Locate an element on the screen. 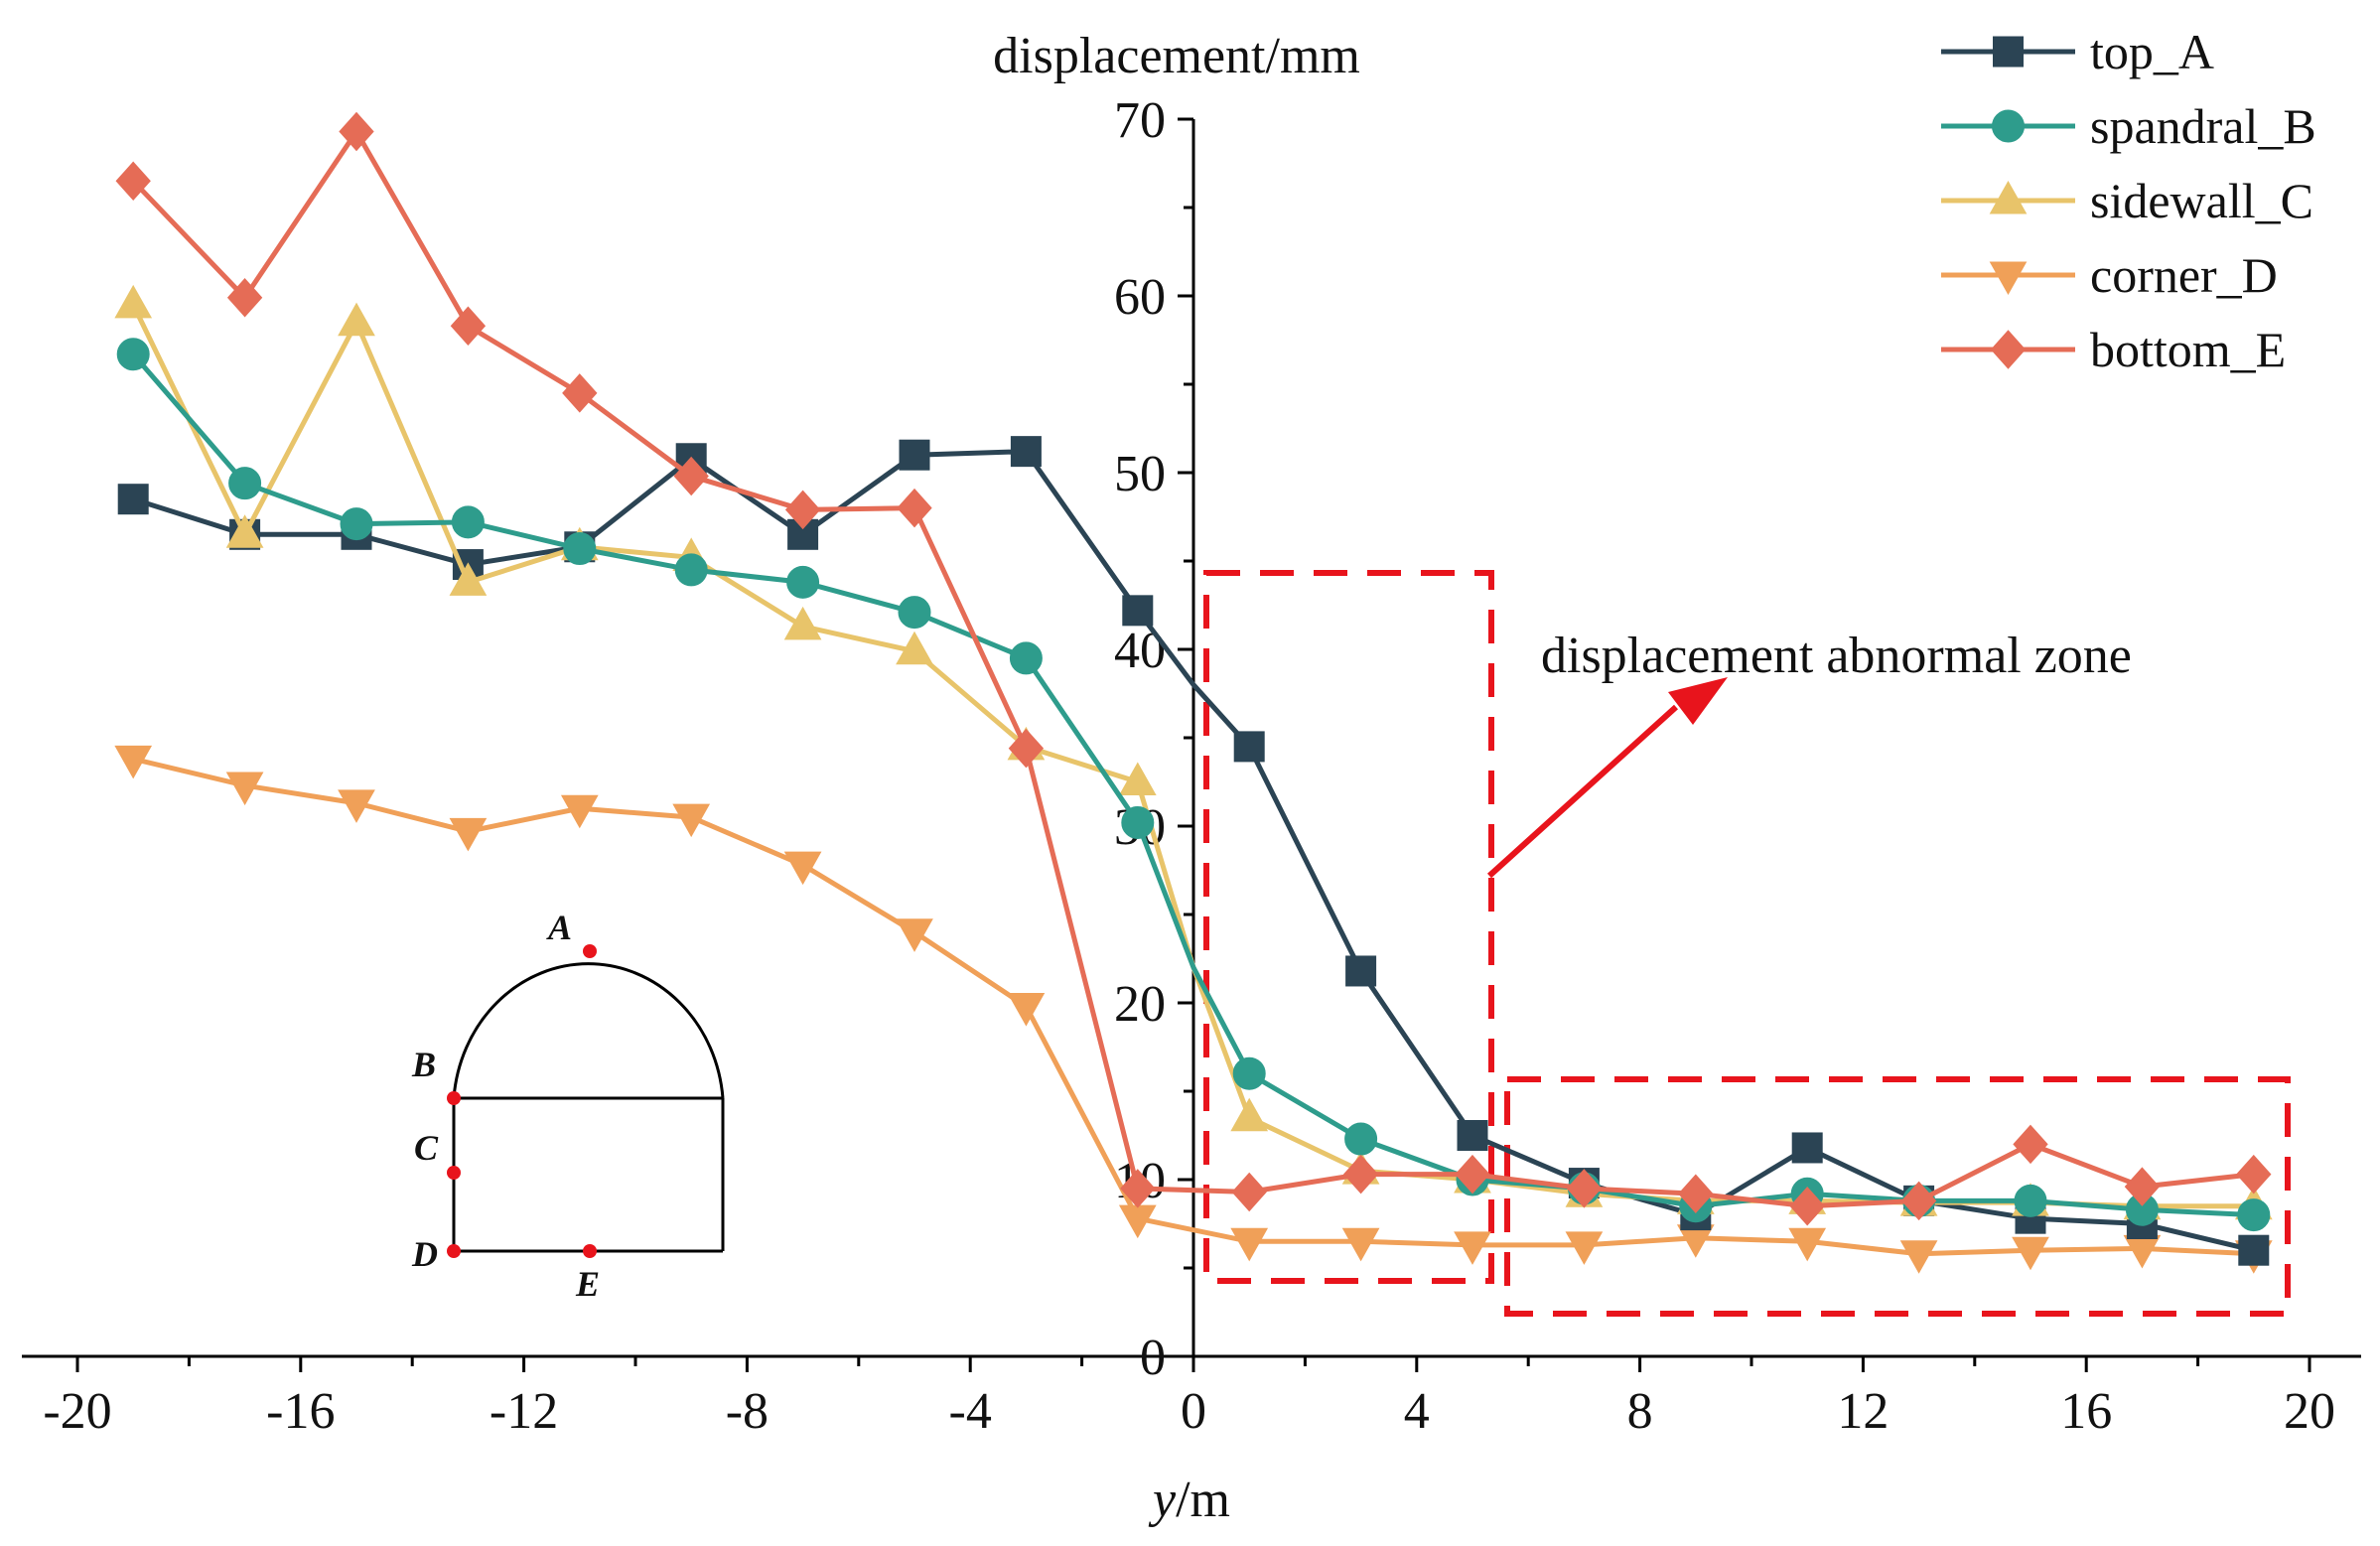  legend-item-spandral_B: spandral_B is located at coordinates (2128, 126).